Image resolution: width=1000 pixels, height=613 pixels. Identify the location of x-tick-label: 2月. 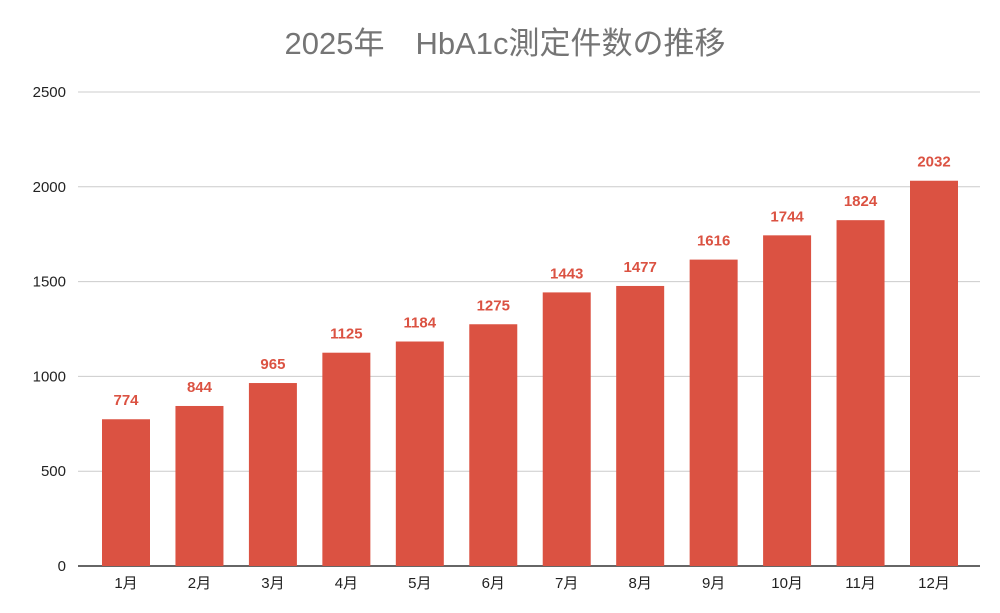
(199, 583).